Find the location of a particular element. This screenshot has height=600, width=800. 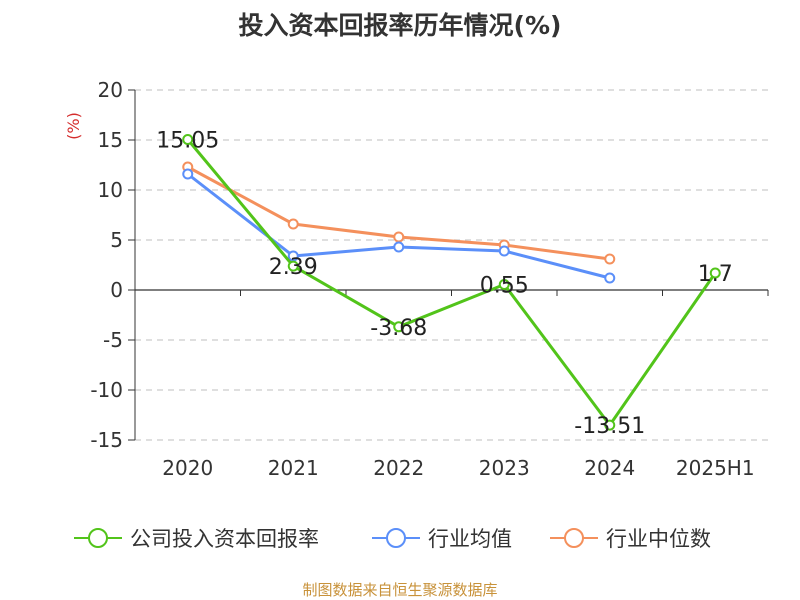

y-tick-label: -5 is located at coordinates (113, 340).